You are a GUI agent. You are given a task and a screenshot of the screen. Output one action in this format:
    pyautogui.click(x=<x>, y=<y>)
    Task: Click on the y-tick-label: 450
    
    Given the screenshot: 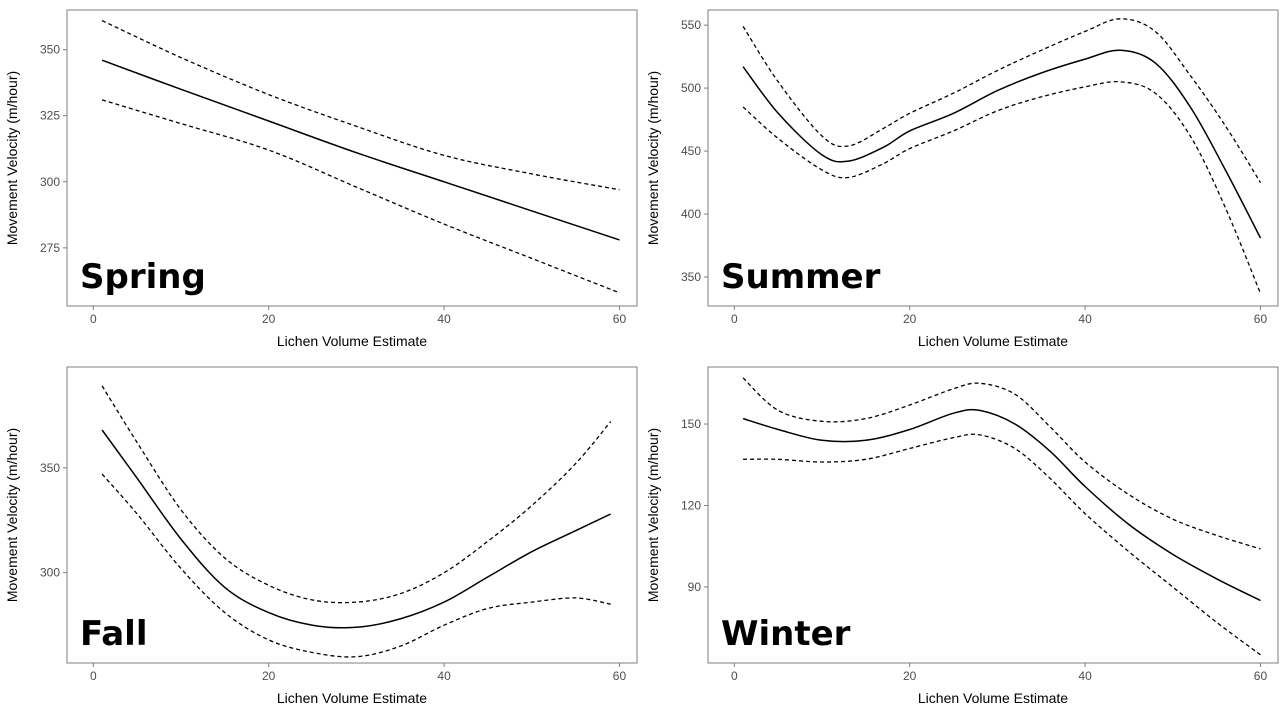 What is the action you would take?
    pyautogui.click(x=691, y=151)
    